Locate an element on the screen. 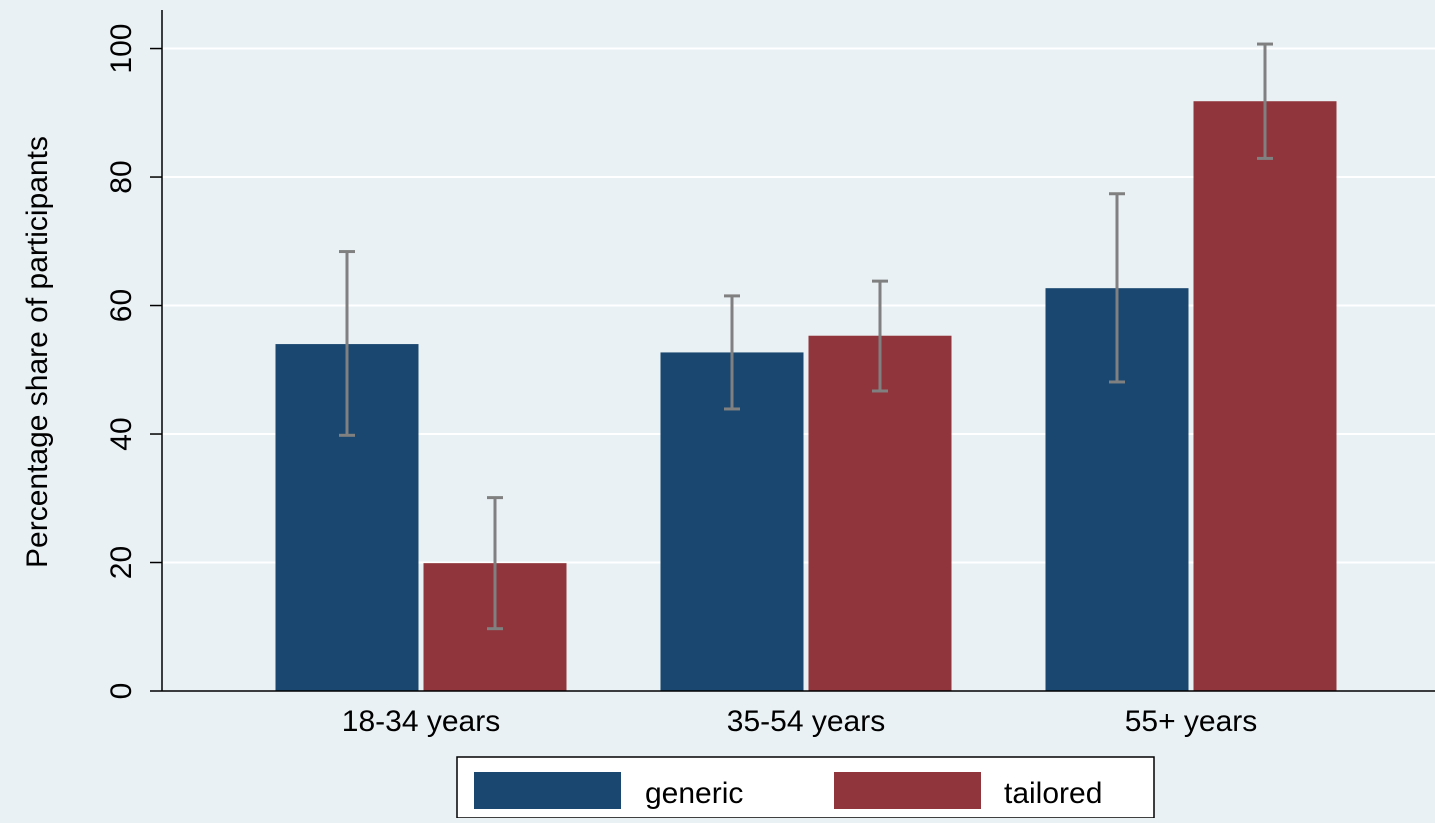 This screenshot has width=1435, height=823. legend-label-generic: generic is located at coordinates (694, 793).